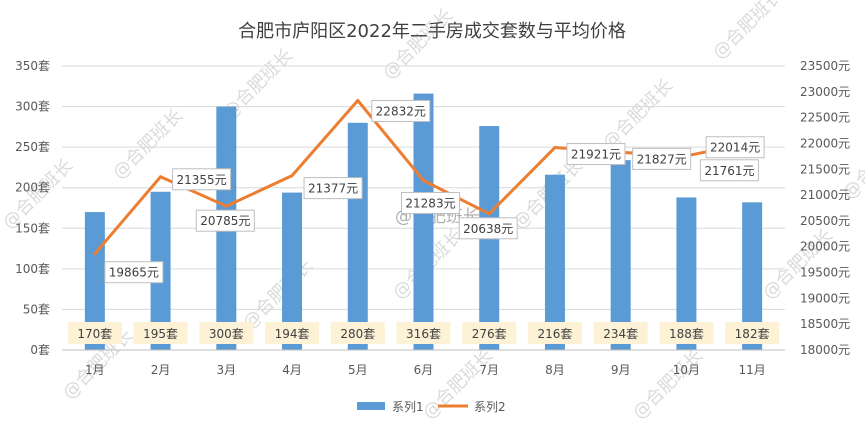 Image resolution: width=865 pixels, height=432 pixels. I want to click on line-data-label: 21377元, so click(333, 188).